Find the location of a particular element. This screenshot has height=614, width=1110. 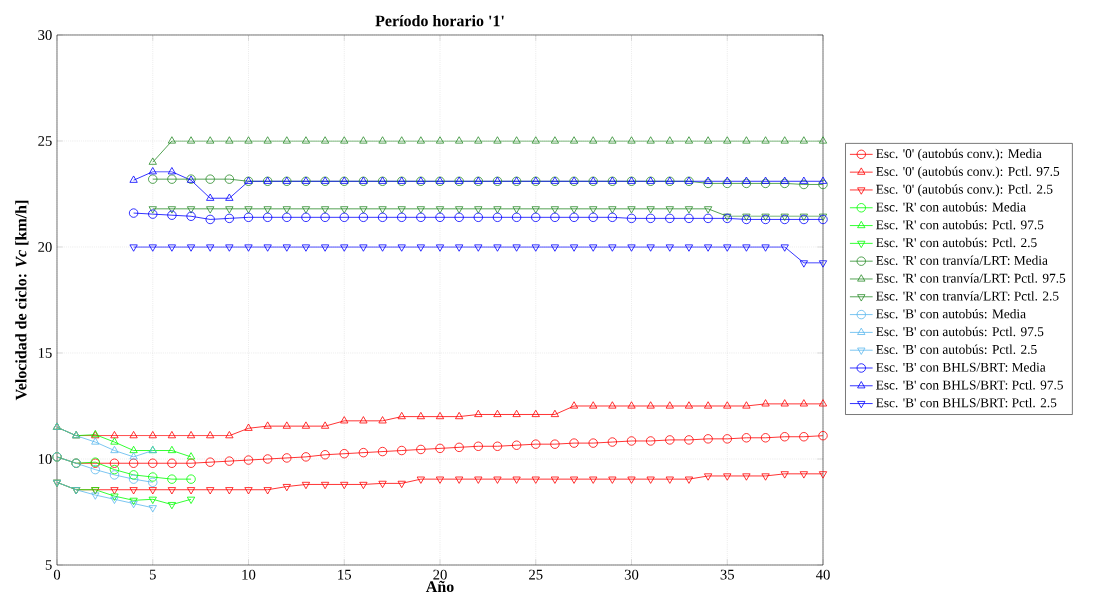

legend-label: Esc. 'R' con tranvía/LRT: Pctl. 97.5 is located at coordinates (971, 278).